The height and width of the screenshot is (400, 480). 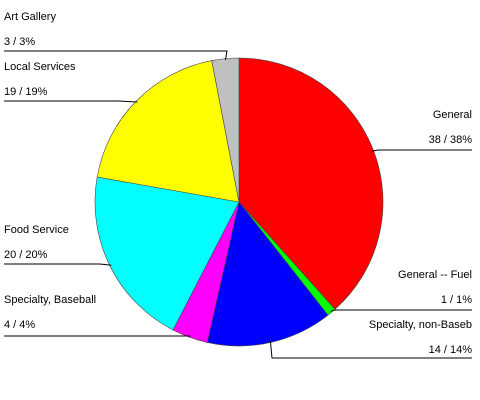 I want to click on slice-value-label: 14 / 14%, so click(x=451, y=350).